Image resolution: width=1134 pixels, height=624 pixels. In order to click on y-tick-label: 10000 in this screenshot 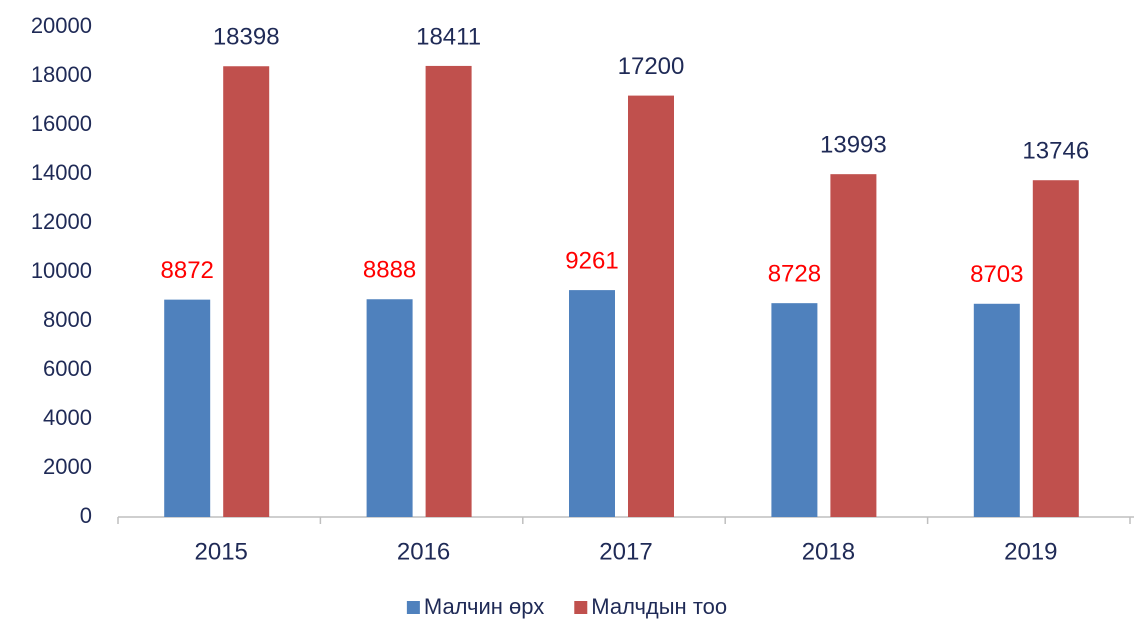, I will do `click(61, 270)`.